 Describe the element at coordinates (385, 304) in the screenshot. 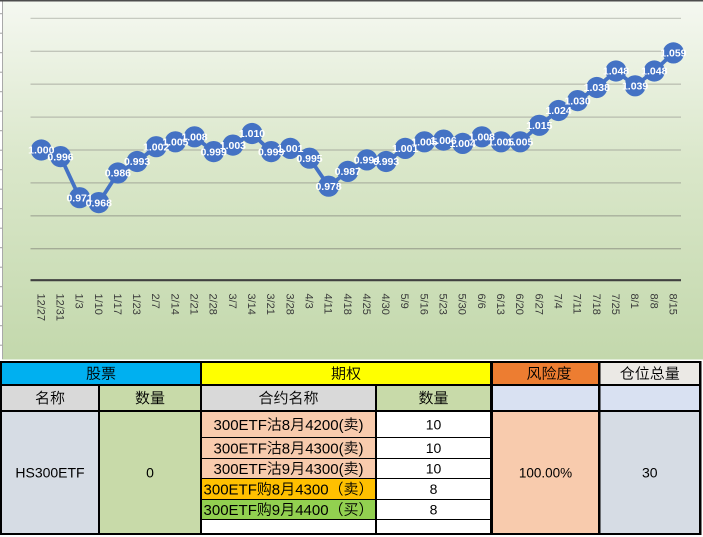

I see `svg-text: 4/30` at that location.